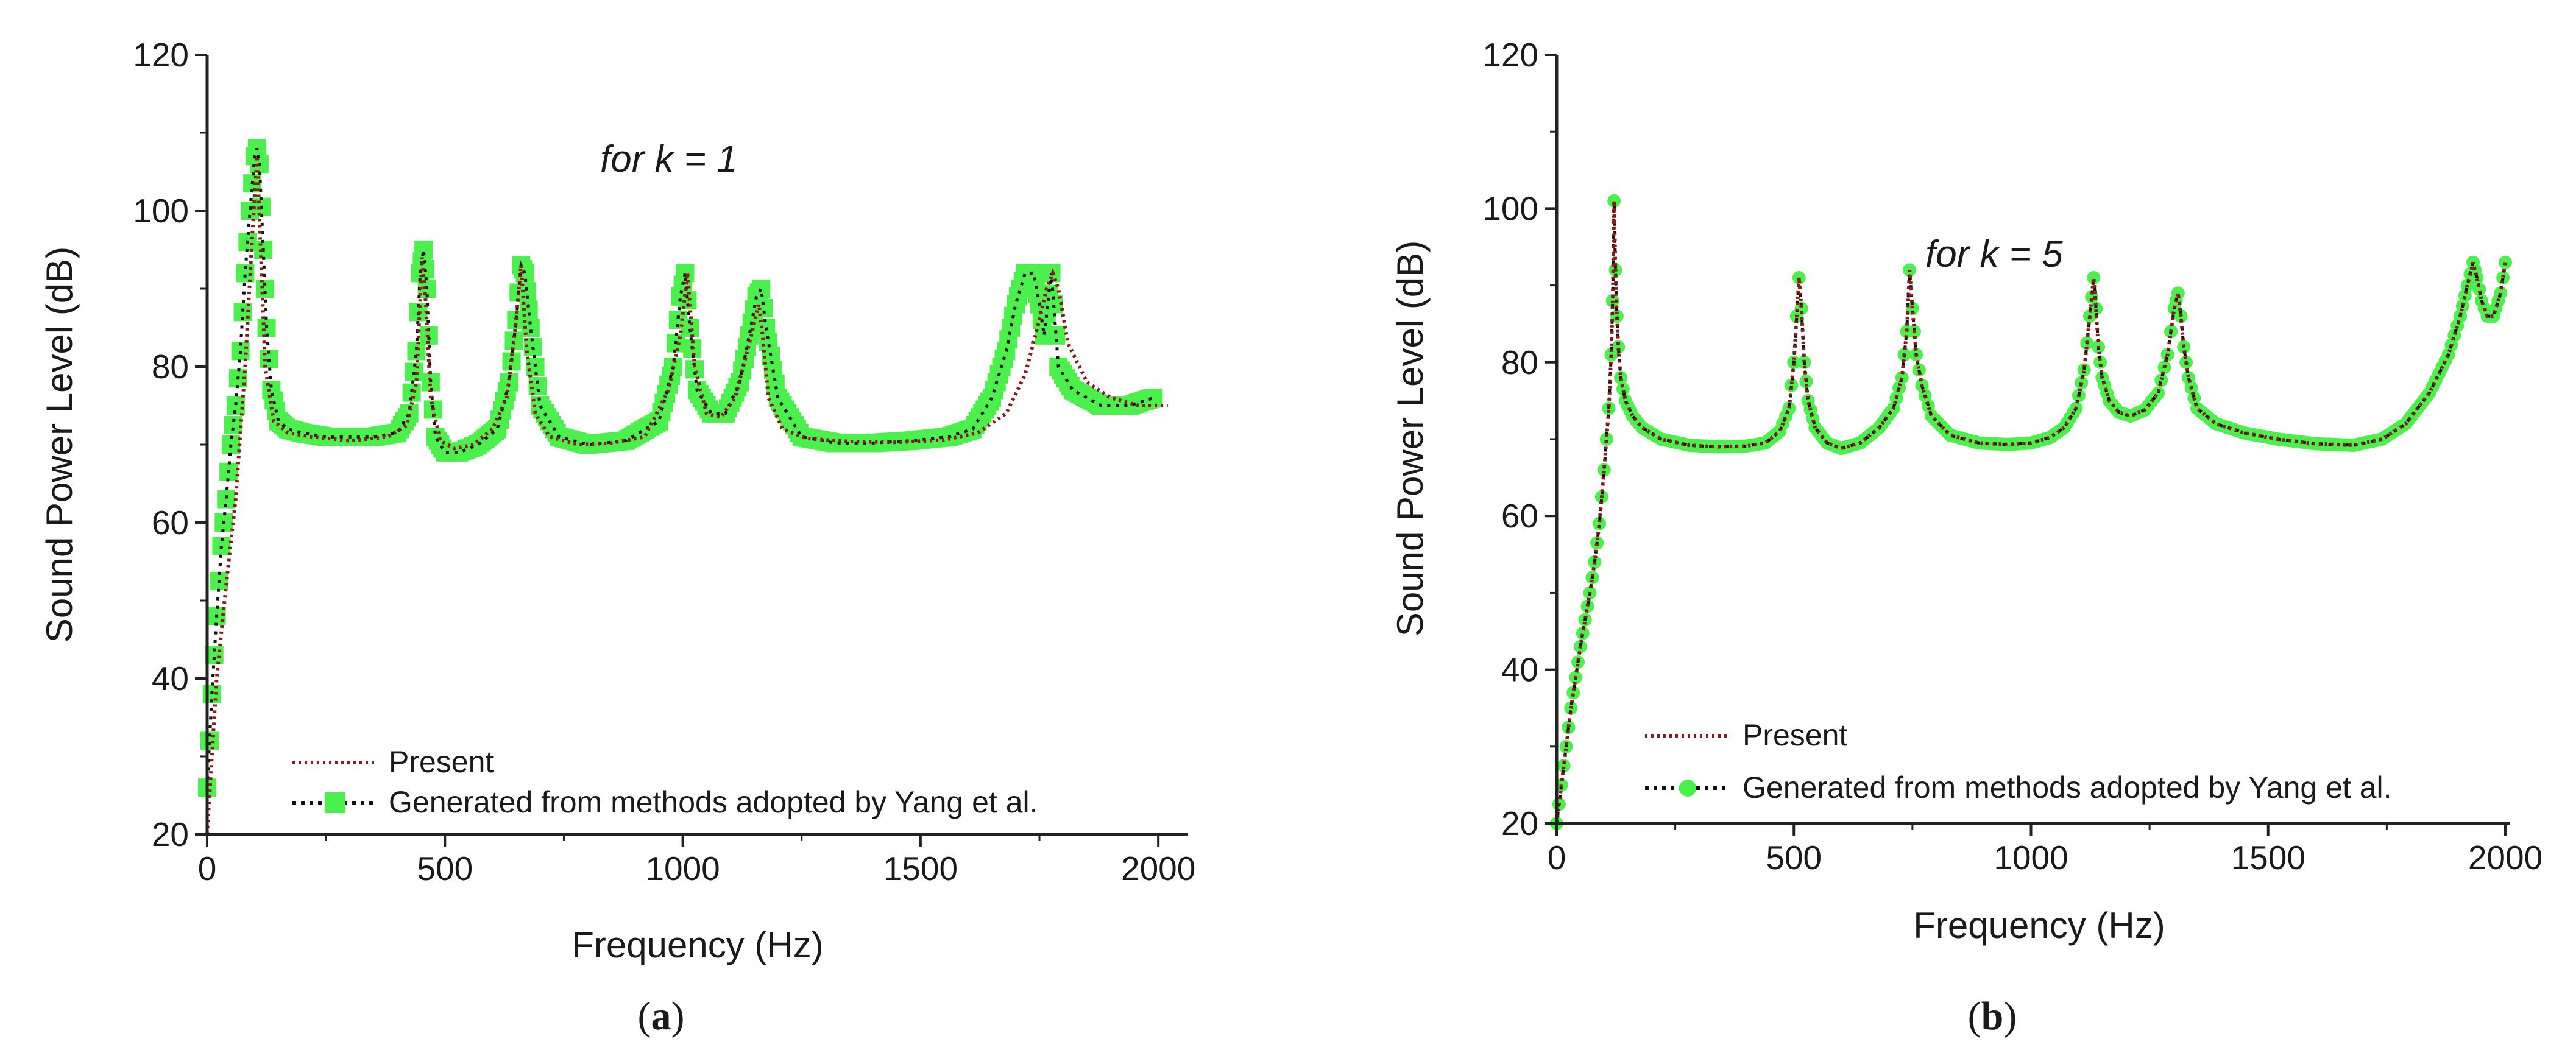 This screenshot has height=1050, width=2576. I want to click on panel-b-y-tick-label: 100, so click(1510, 208).